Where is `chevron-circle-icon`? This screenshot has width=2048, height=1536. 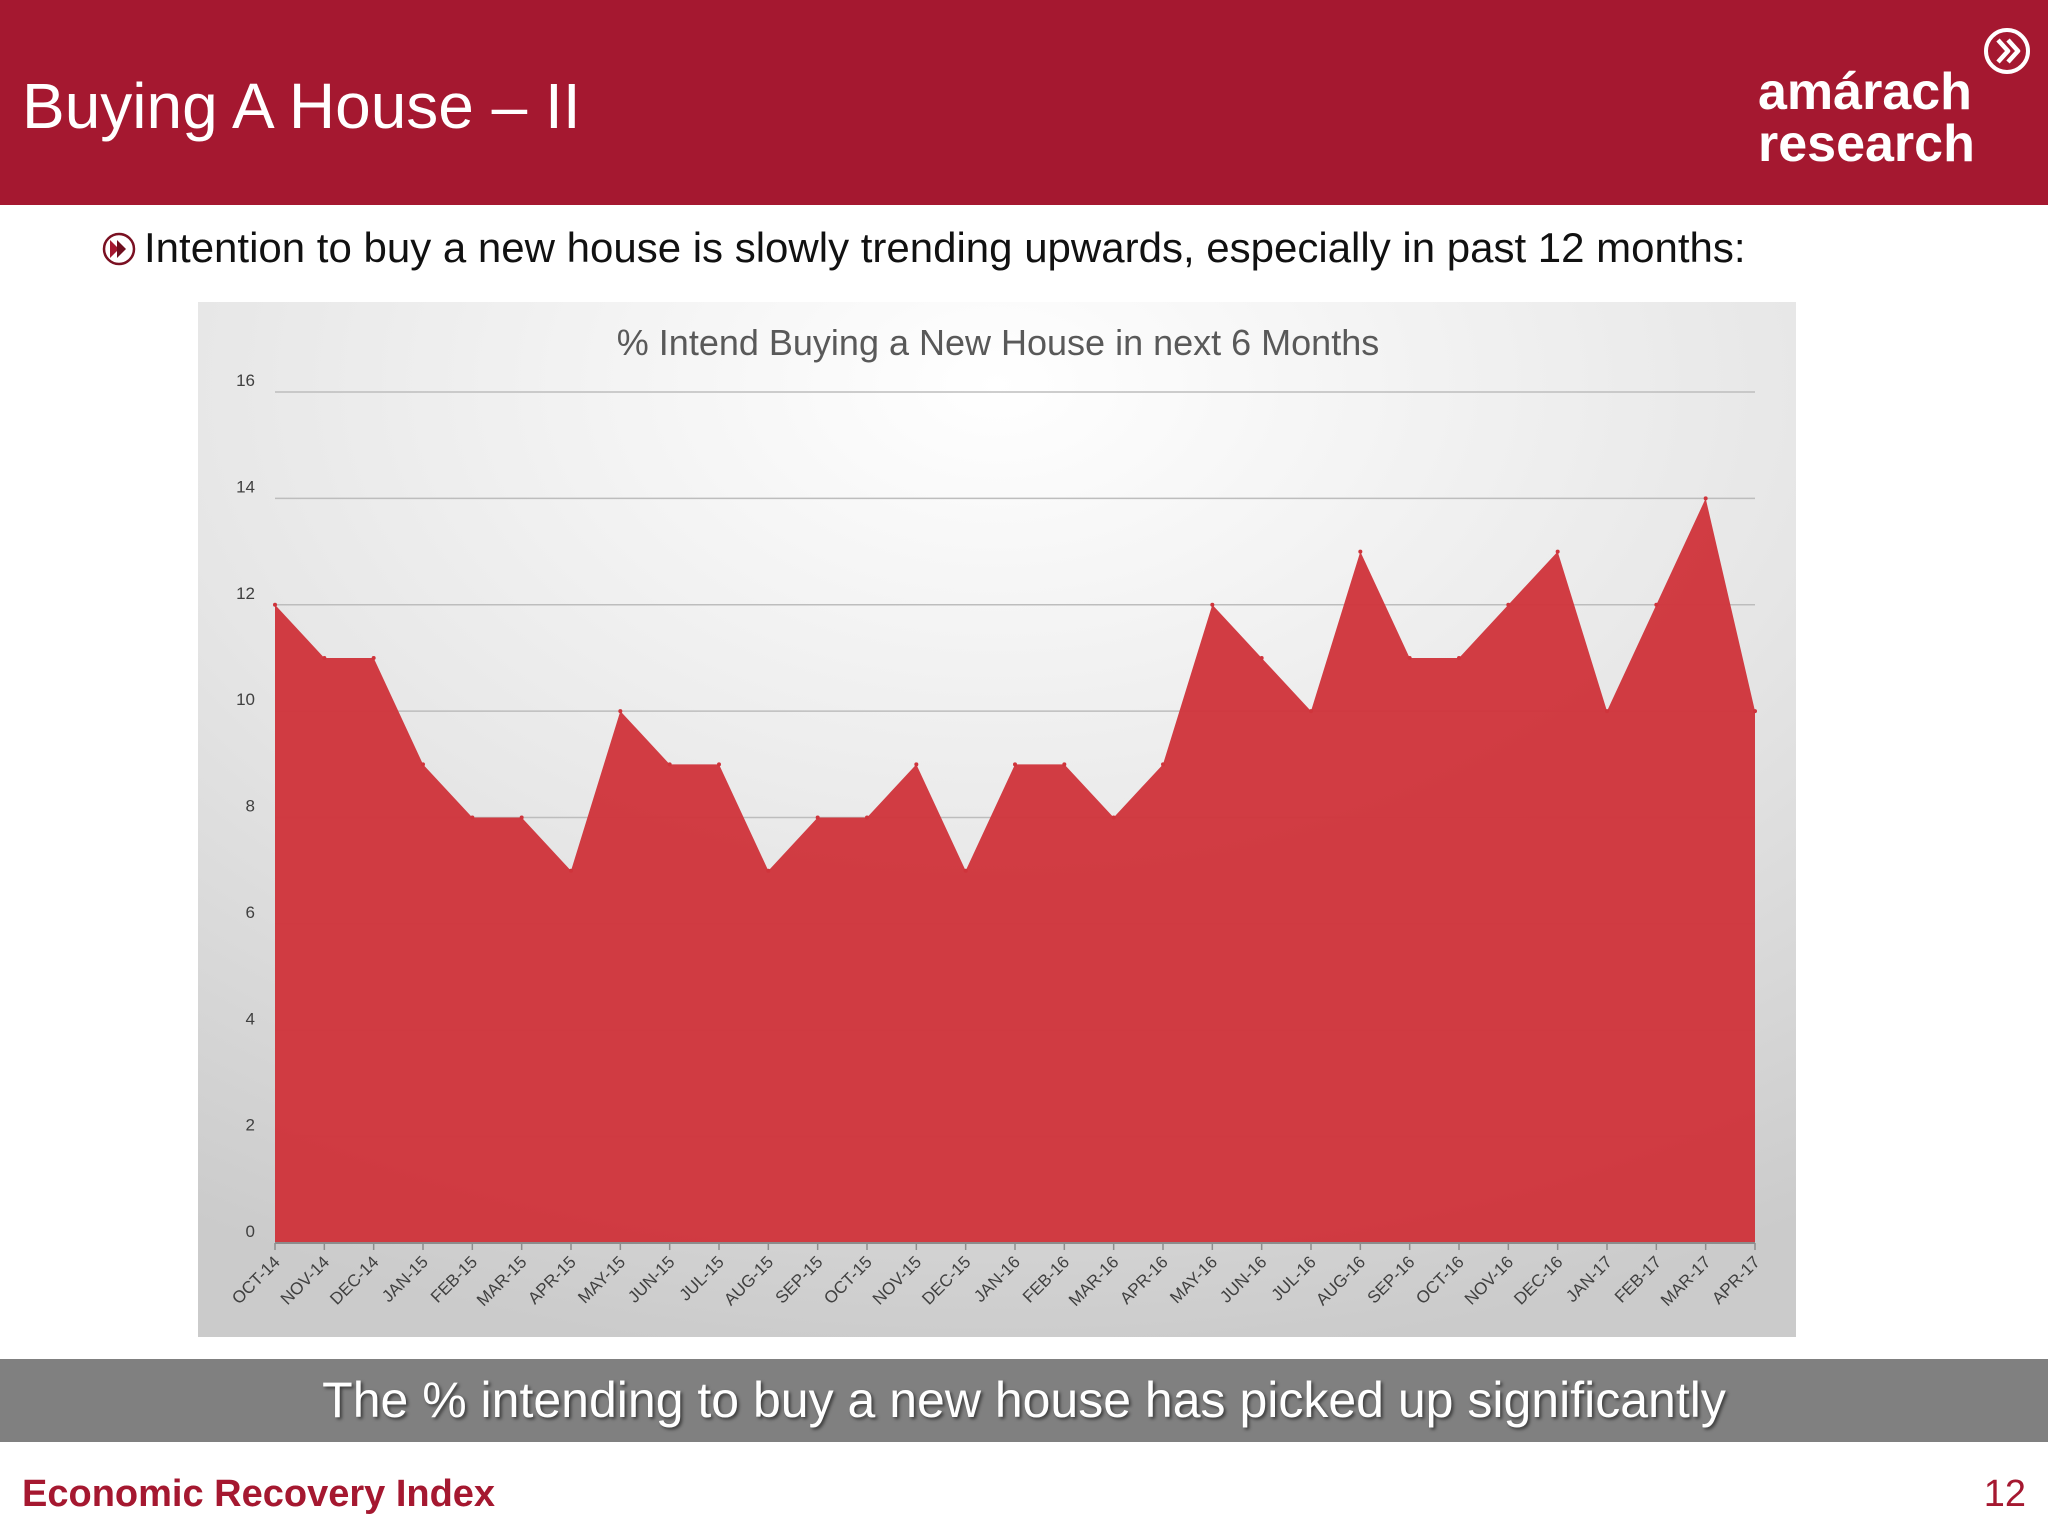 chevron-circle-icon is located at coordinates (2007, 51).